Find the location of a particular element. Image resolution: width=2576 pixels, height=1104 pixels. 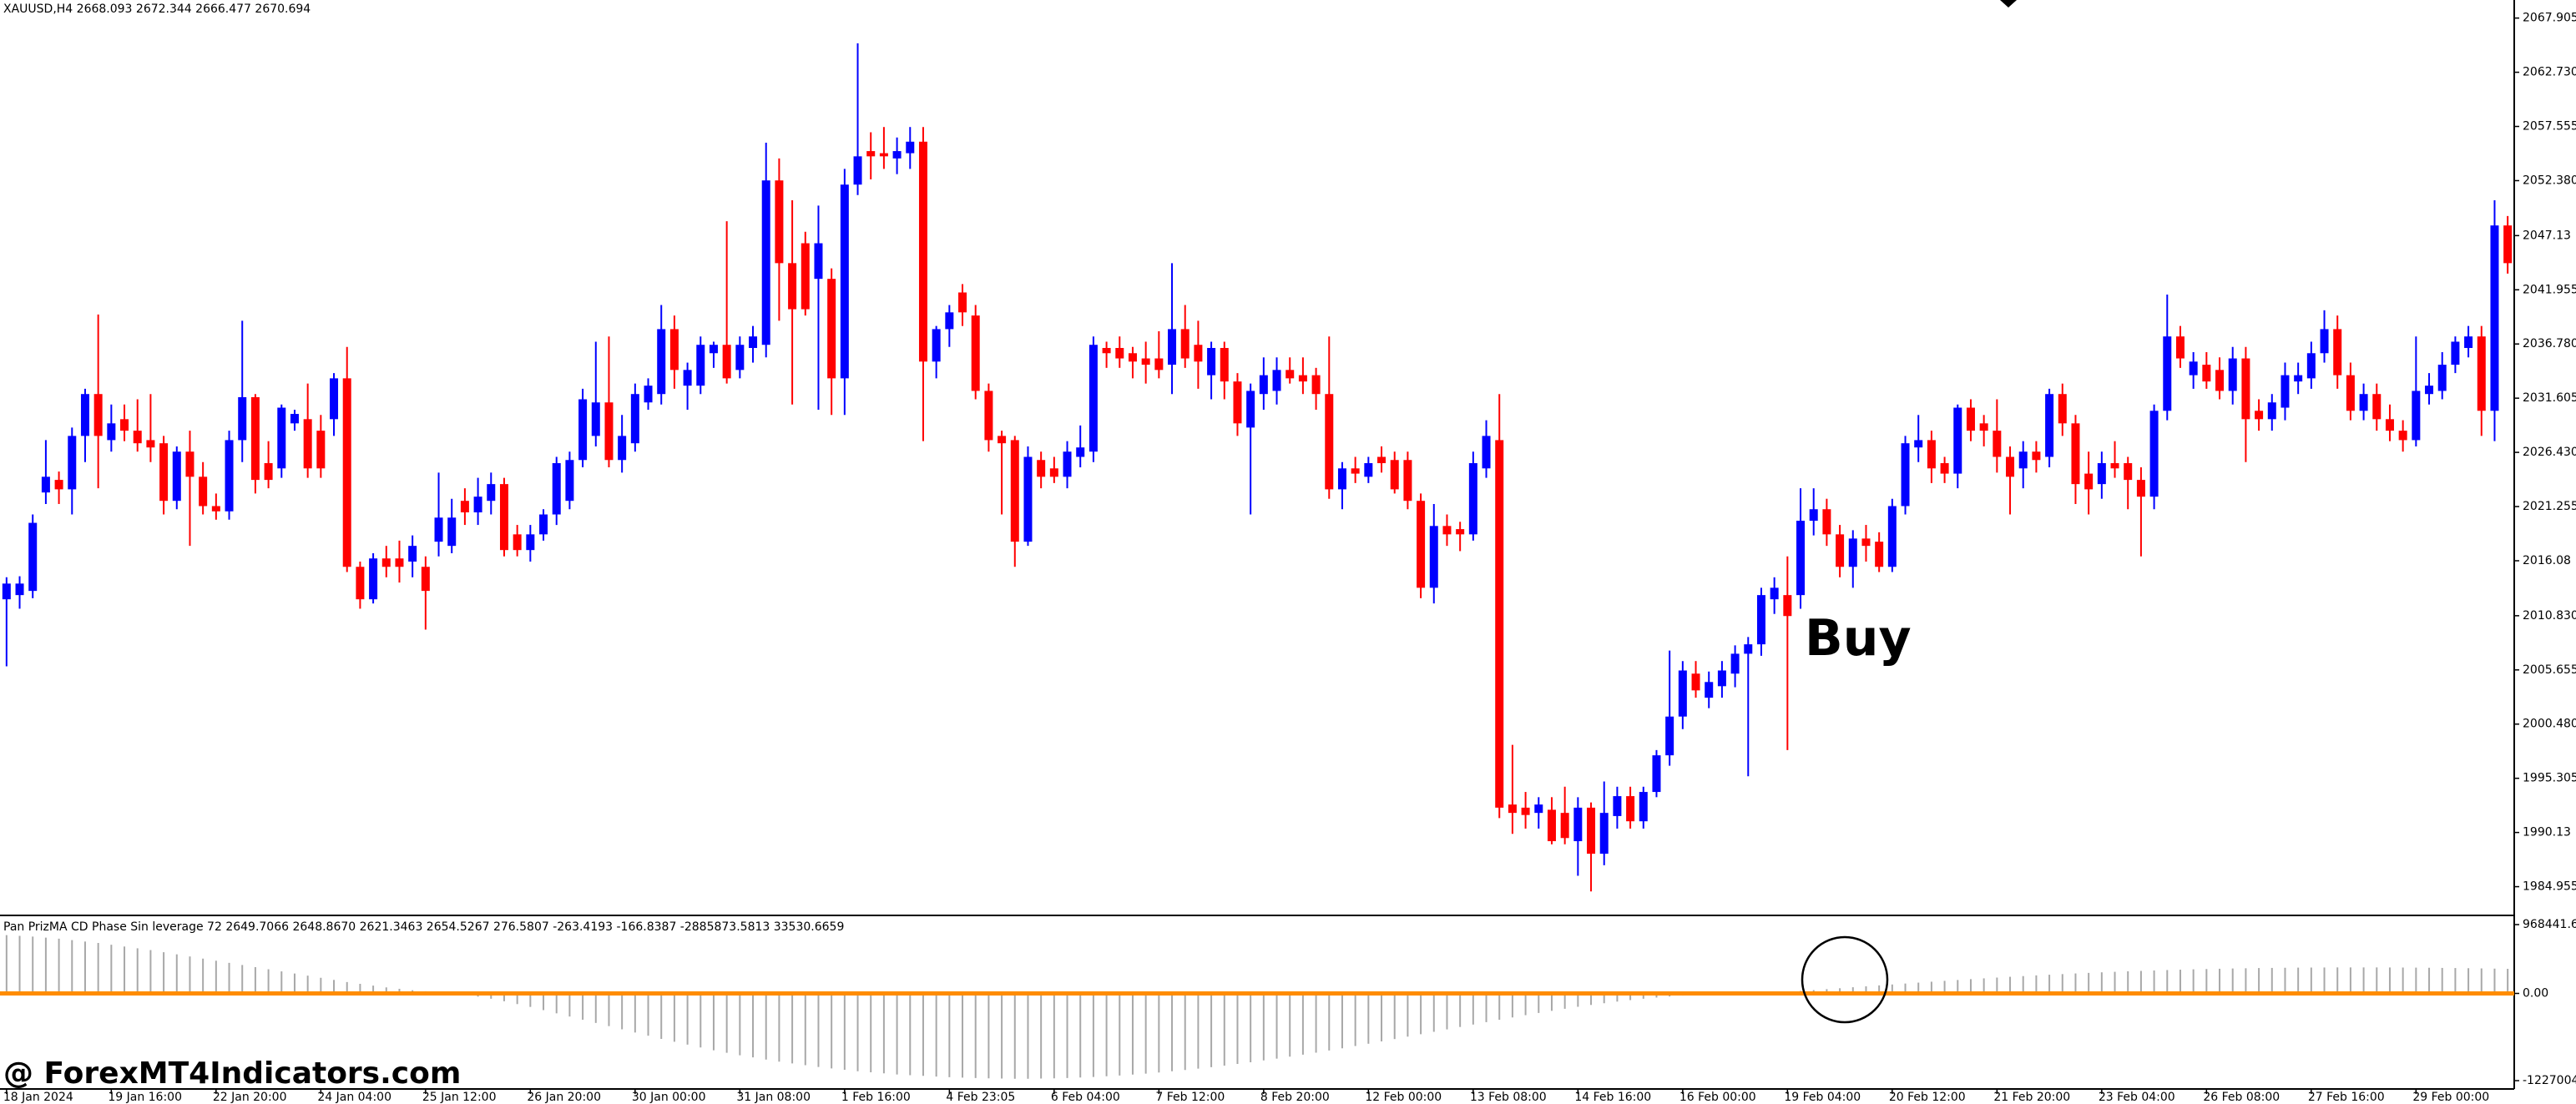

y-tick-label: 2021.255 is located at coordinates (2549, 507).